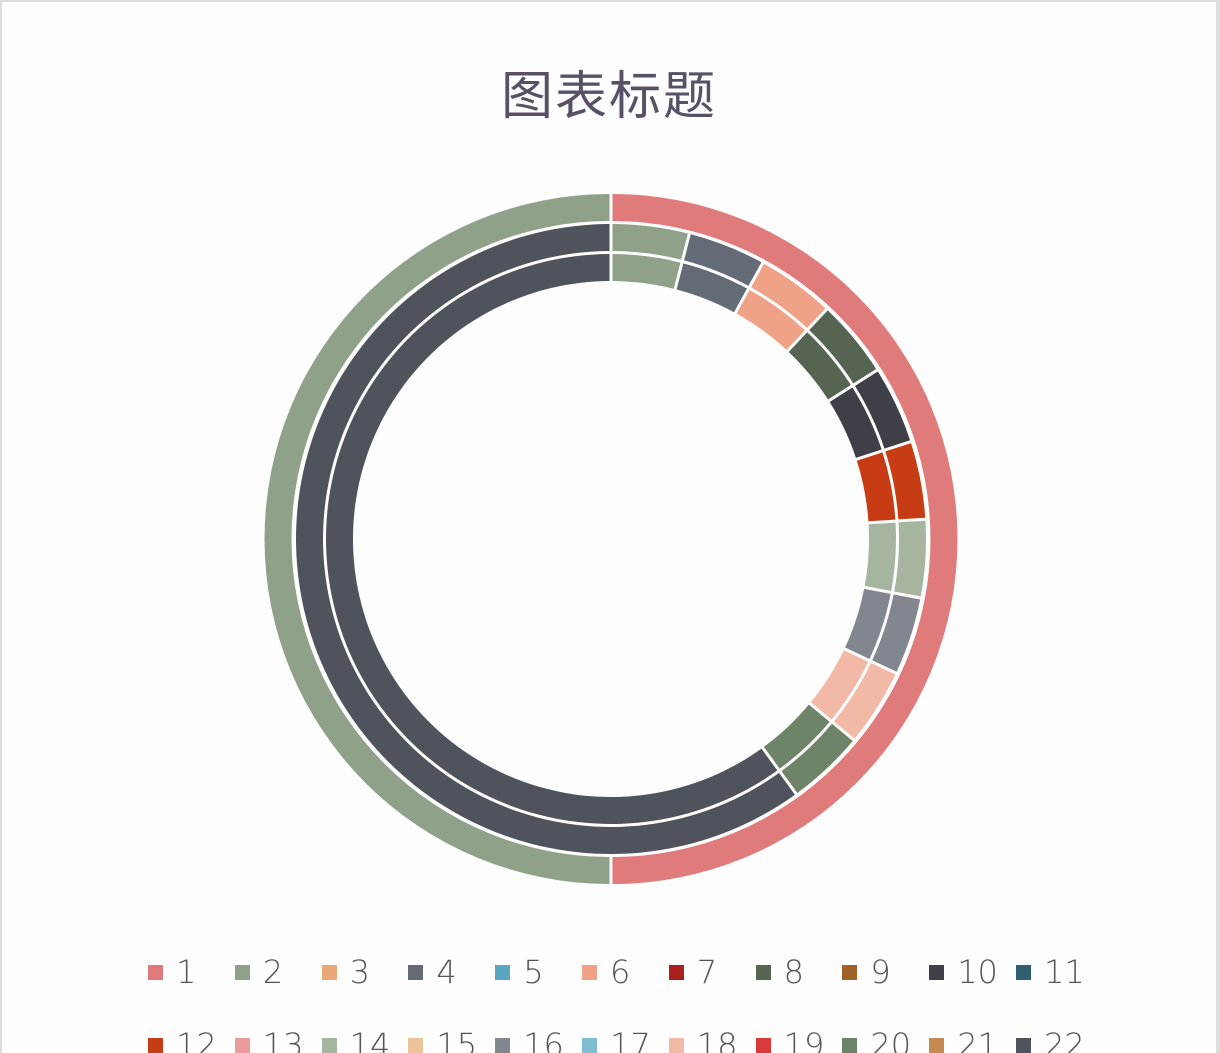 The width and height of the screenshot is (1220, 1053). I want to click on legend-item-14: 14, so click(356, 1034).